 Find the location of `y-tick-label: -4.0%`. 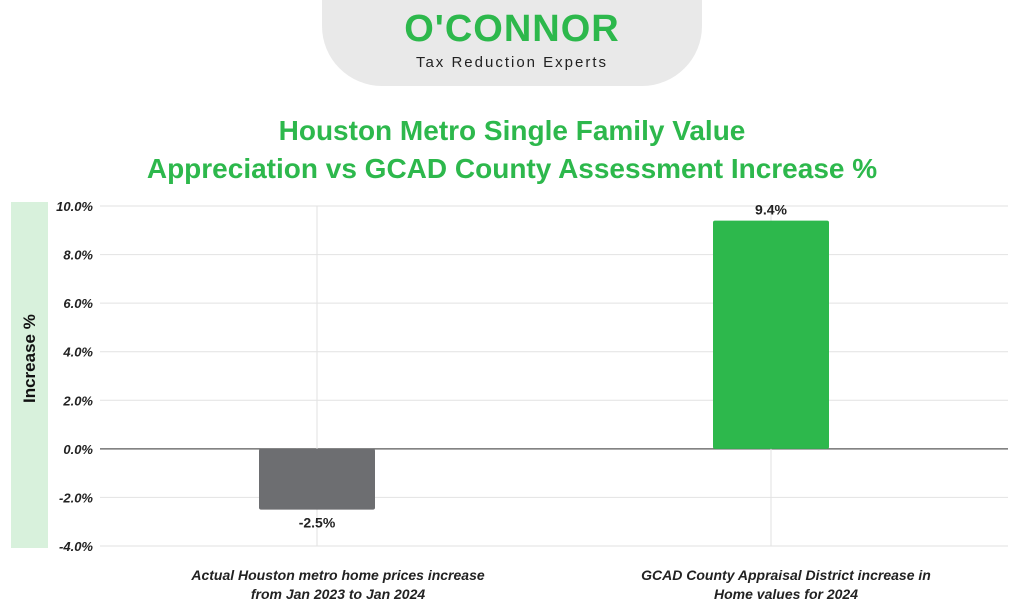

y-tick-label: -4.0% is located at coordinates (76, 546).